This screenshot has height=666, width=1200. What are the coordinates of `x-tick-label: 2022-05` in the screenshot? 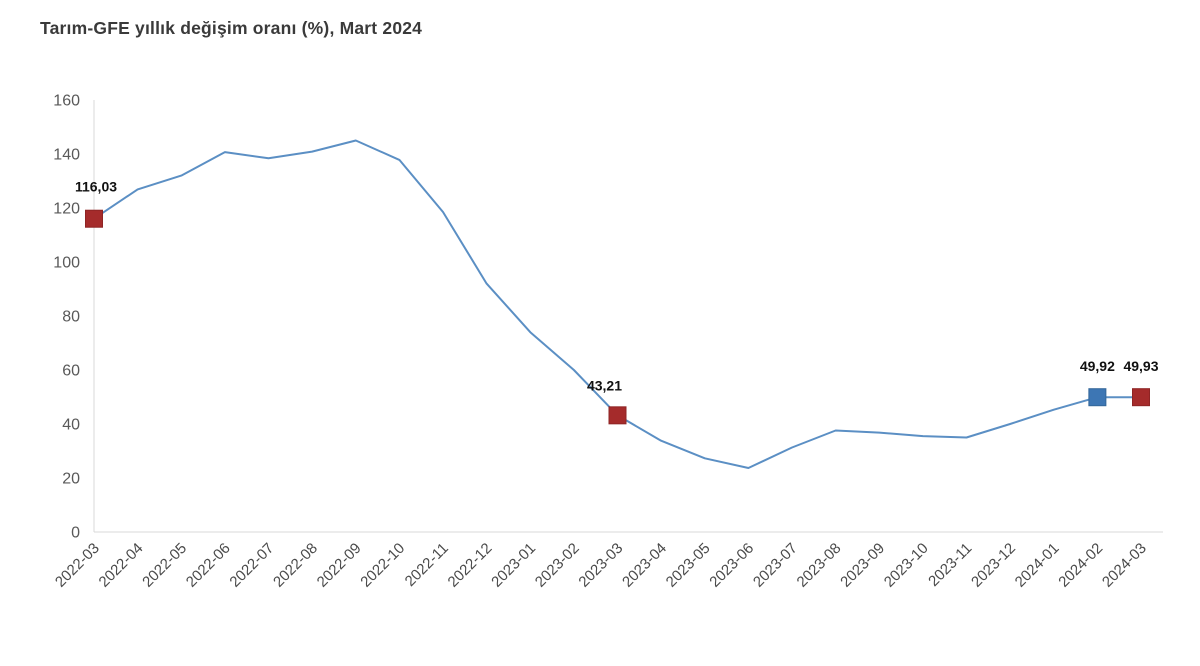 It's located at (164, 565).